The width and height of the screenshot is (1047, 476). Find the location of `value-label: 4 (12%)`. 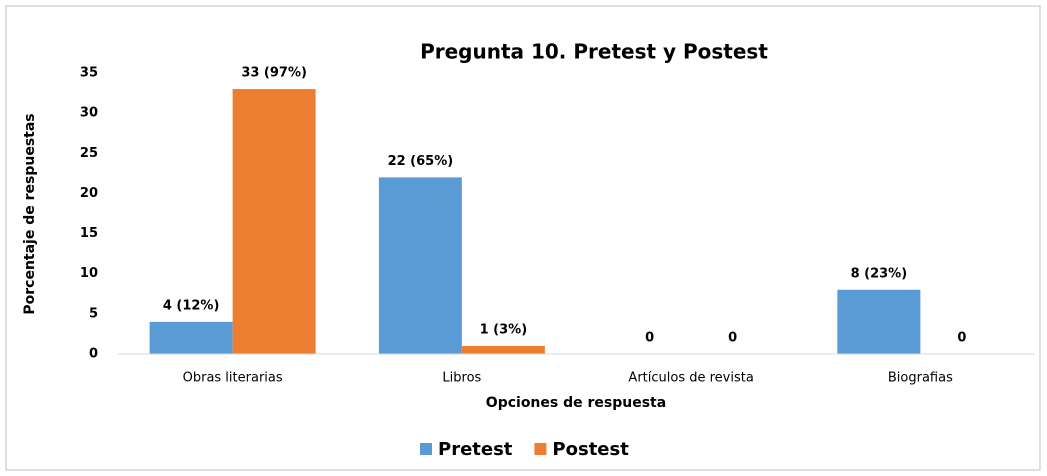

value-label: 4 (12%) is located at coordinates (191, 305).